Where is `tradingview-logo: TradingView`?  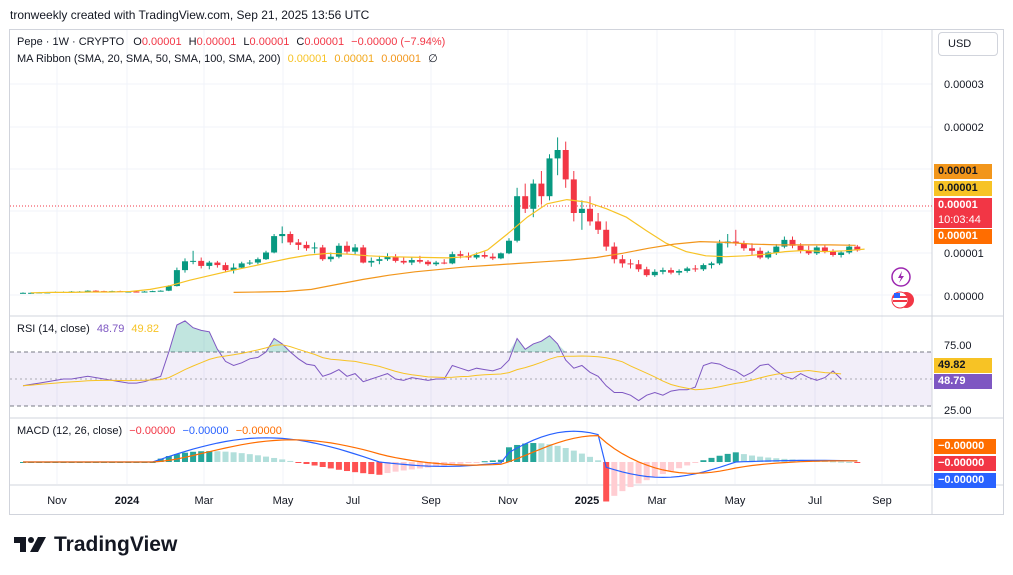 tradingview-logo: TradingView is located at coordinates (94, 545).